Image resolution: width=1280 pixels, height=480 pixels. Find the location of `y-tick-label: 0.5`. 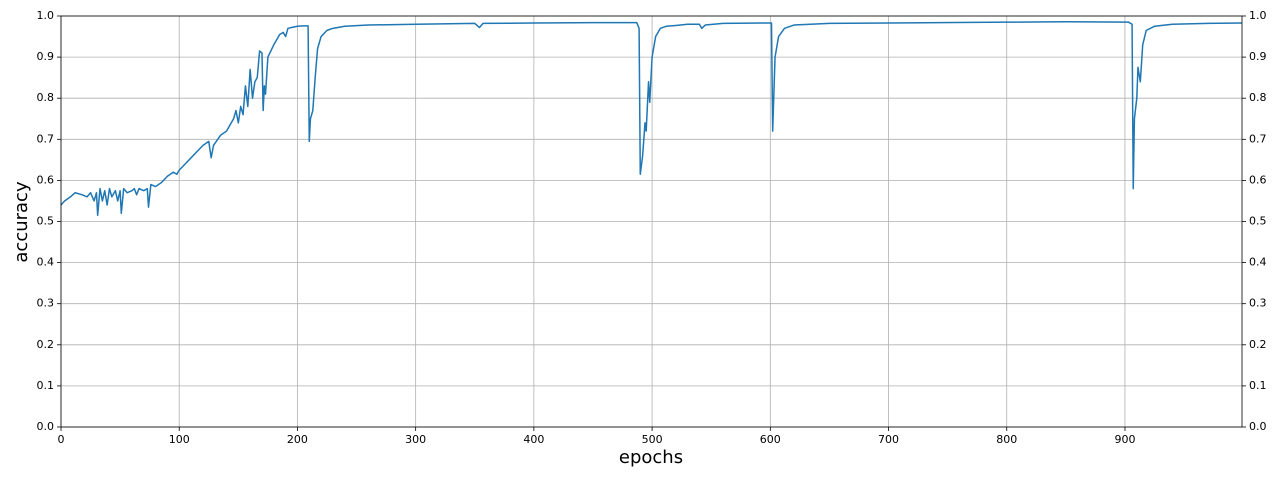

y-tick-label: 0.5 is located at coordinates (46, 221).